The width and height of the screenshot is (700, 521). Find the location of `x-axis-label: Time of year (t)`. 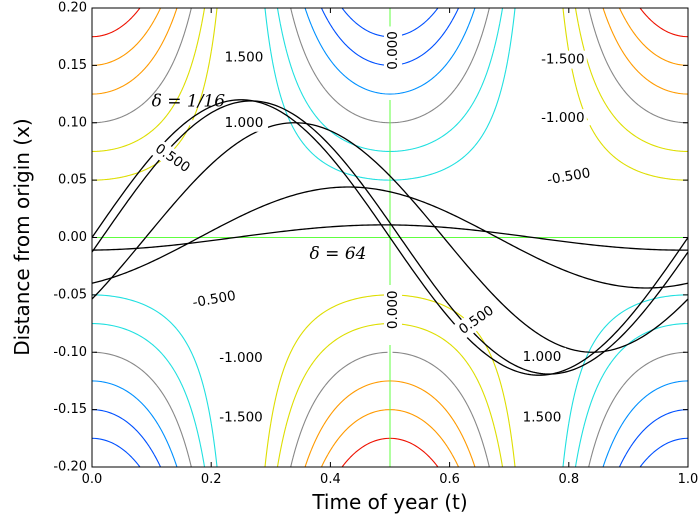

x-axis-label: Time of year (t) is located at coordinates (389, 502).